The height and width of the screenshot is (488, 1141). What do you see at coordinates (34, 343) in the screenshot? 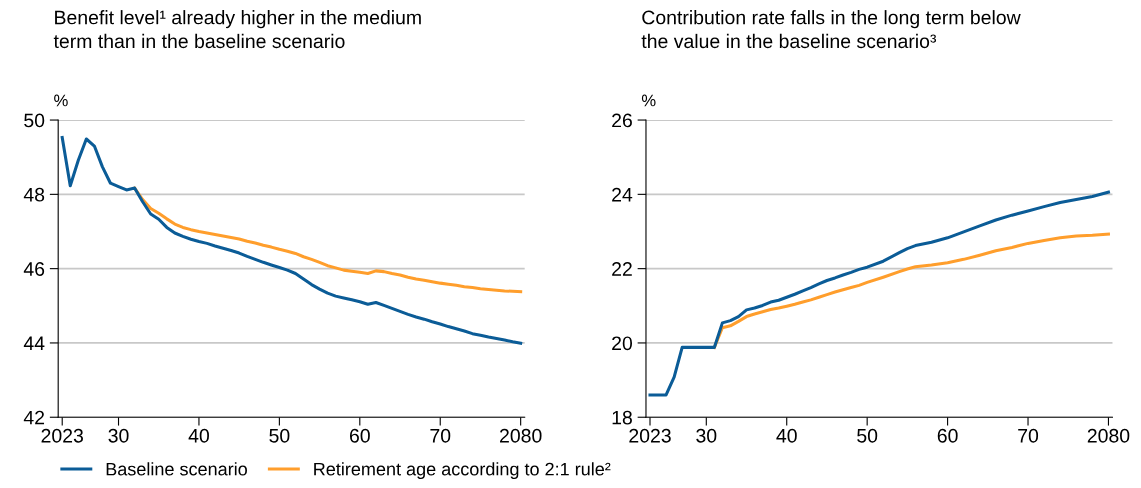
I see `y-tick-label: 44` at bounding box center [34, 343].